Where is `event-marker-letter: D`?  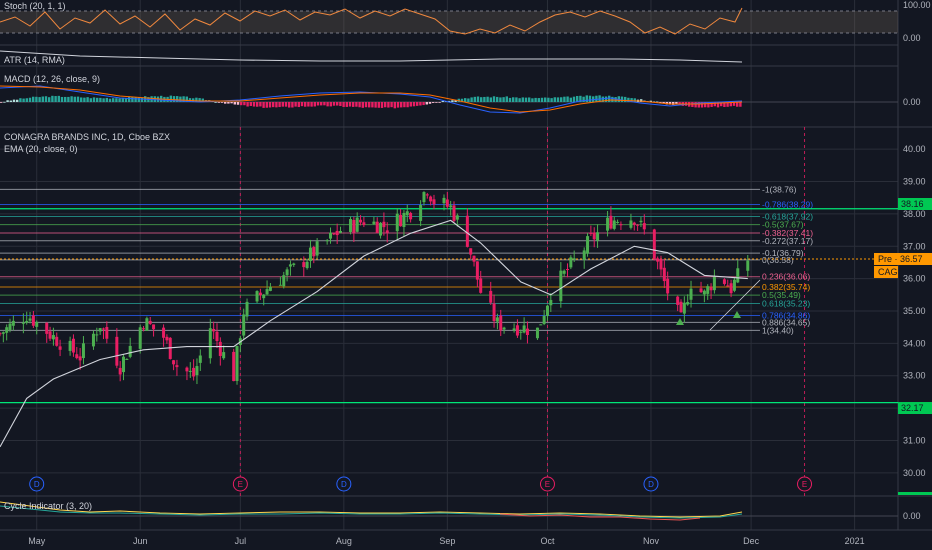 event-marker-letter: D is located at coordinates (344, 484).